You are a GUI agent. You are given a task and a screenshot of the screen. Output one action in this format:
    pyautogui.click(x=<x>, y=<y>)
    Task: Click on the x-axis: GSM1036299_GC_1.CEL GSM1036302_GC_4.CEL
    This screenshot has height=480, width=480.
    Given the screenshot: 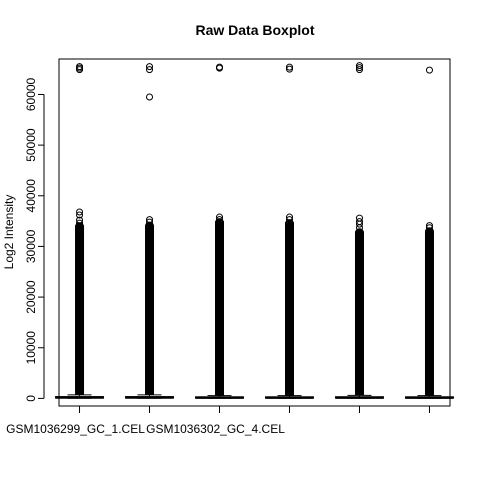 What is the action you would take?
    pyautogui.click(x=218, y=421)
    